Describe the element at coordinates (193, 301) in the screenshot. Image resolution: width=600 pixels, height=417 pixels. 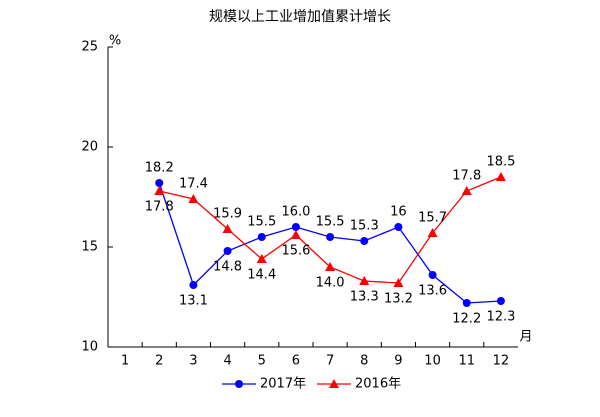
I see `data-label: 13.1` at that location.